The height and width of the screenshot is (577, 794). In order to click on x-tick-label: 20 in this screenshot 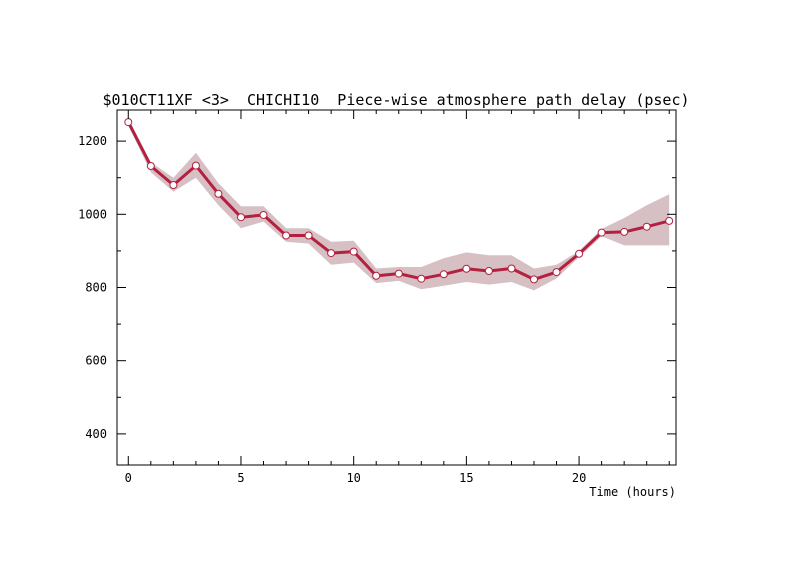, I will do `click(579, 478)`.